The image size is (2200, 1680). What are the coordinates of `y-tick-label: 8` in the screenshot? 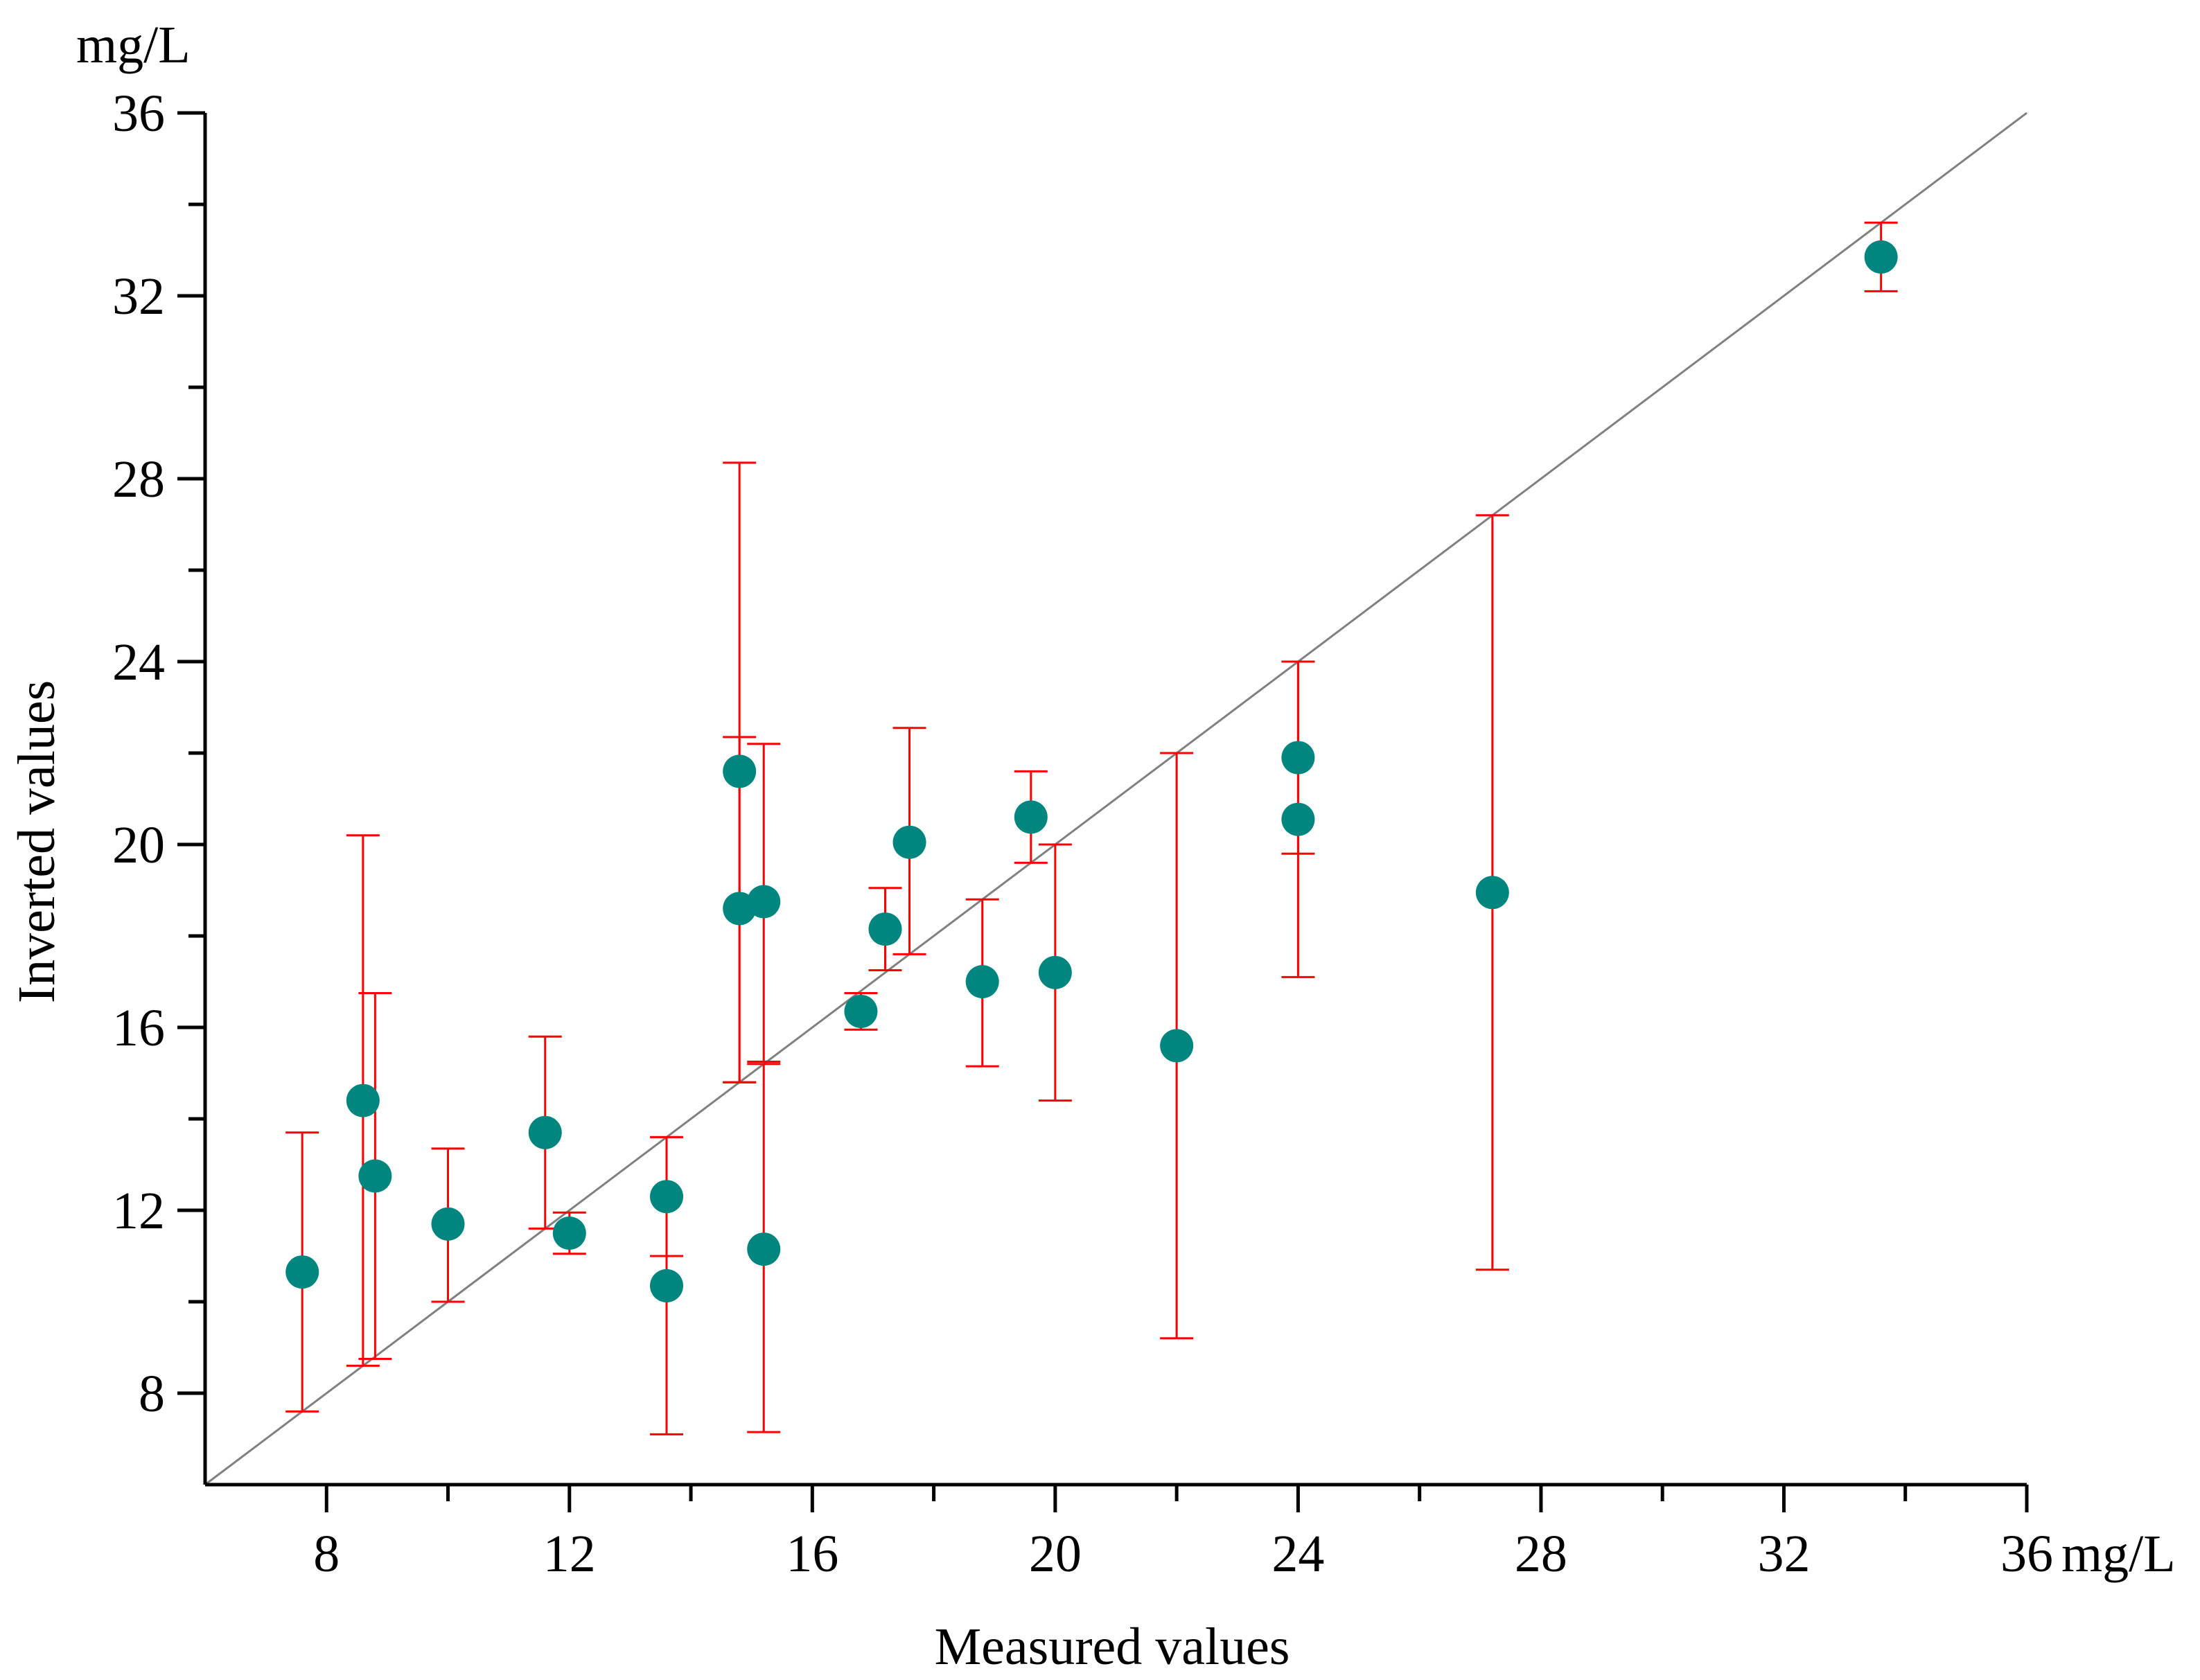 It's located at (152, 1394).